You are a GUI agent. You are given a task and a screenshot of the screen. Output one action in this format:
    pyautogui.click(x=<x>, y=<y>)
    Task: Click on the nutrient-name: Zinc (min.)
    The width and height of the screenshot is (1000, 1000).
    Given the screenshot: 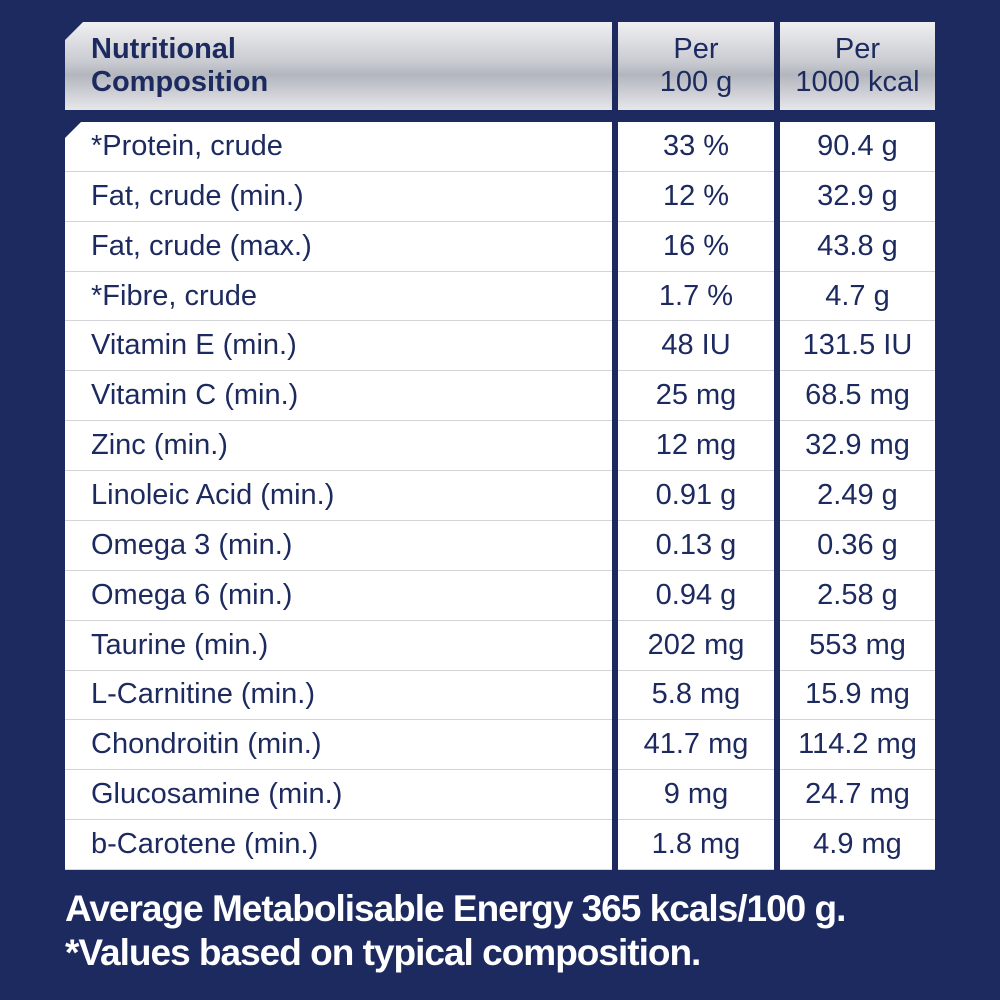 What is the action you would take?
    pyautogui.click(x=338, y=446)
    